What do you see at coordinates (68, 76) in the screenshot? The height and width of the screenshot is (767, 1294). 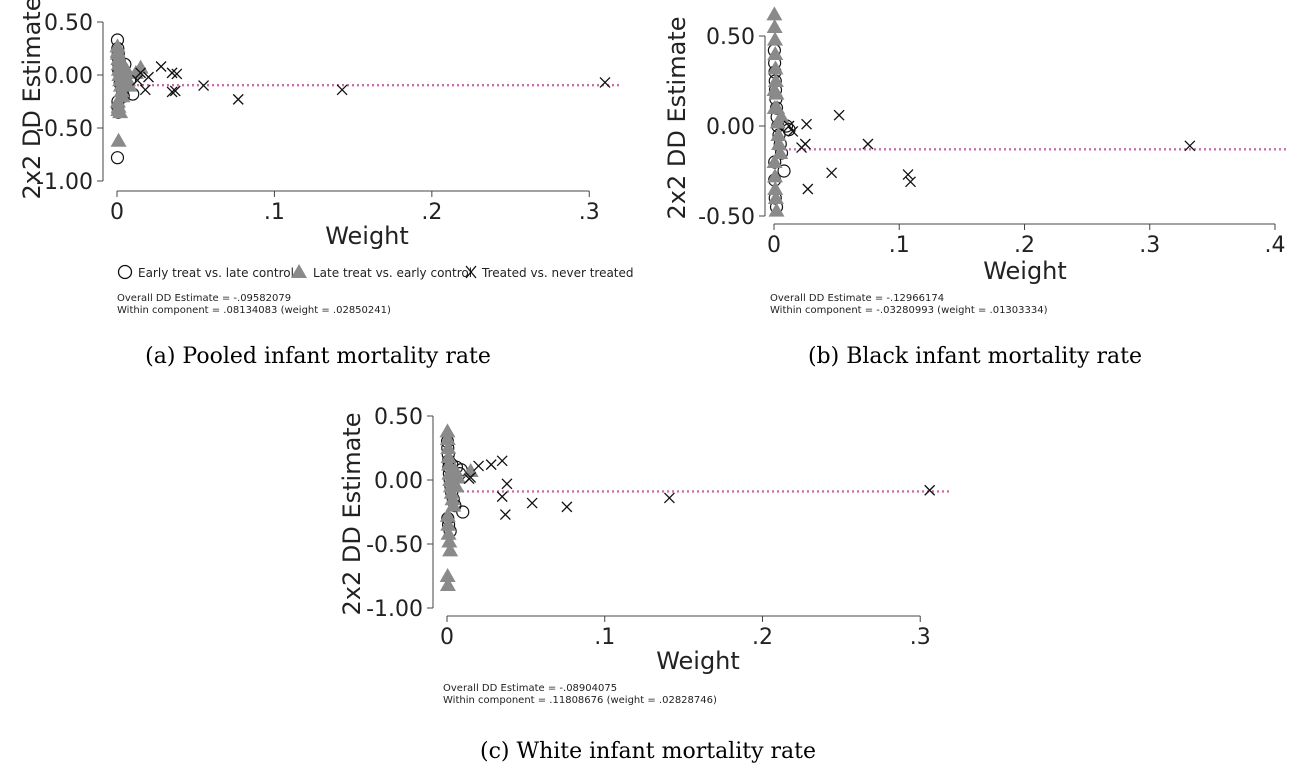 I see `panel-a-ytick-label: 0.00` at bounding box center [68, 76].